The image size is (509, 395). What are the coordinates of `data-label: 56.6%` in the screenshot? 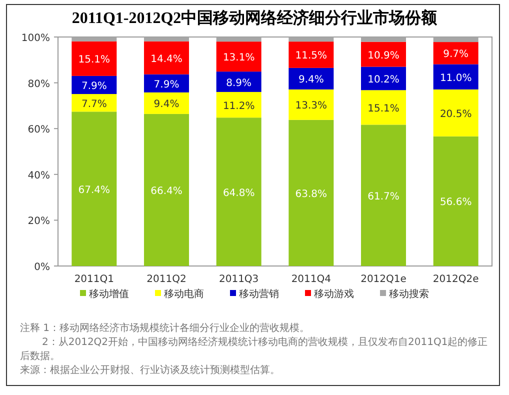 It's located at (456, 202).